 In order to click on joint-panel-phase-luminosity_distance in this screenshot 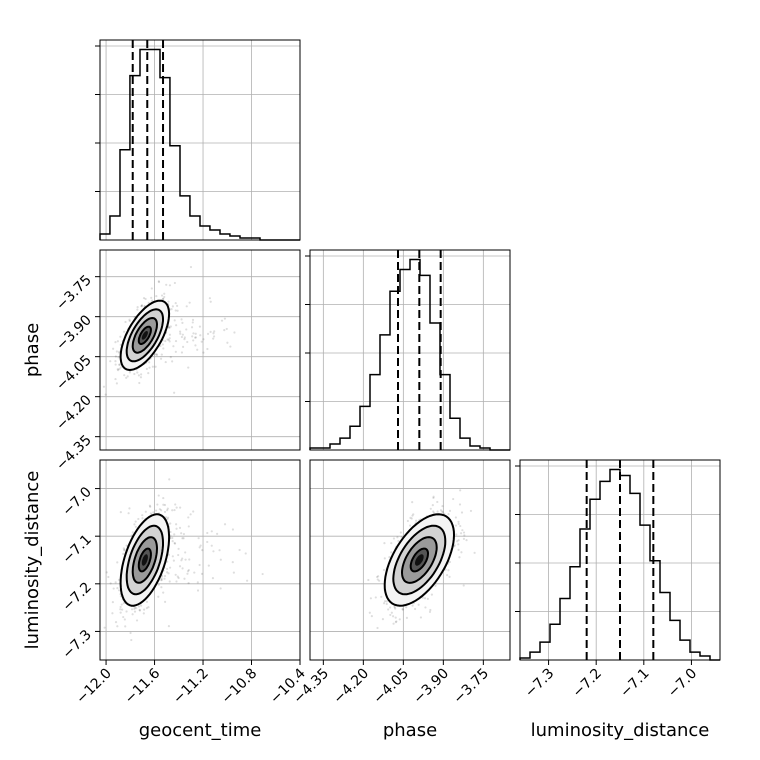, I will do `click(410, 560)`.